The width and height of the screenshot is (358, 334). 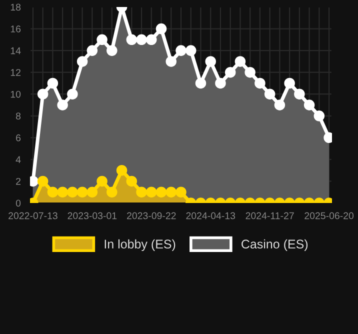 What do you see at coordinates (15, 50) in the screenshot?
I see `y-tick-label: 14` at bounding box center [15, 50].